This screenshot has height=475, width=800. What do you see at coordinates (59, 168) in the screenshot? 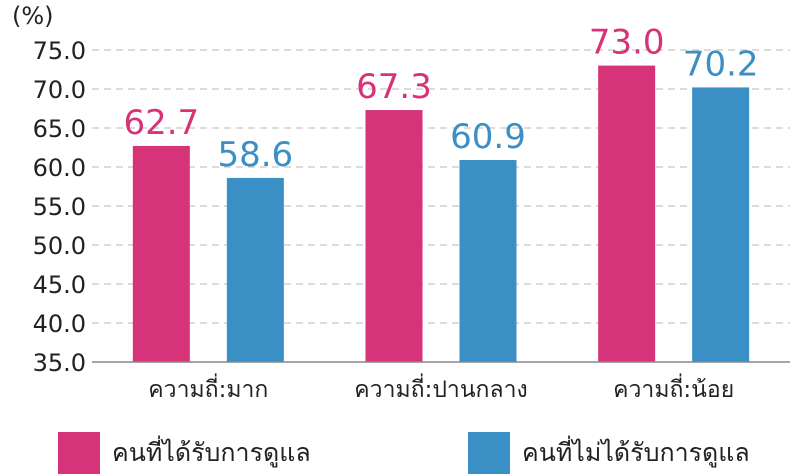
I see `y-tick-label: 60.0` at bounding box center [59, 168].